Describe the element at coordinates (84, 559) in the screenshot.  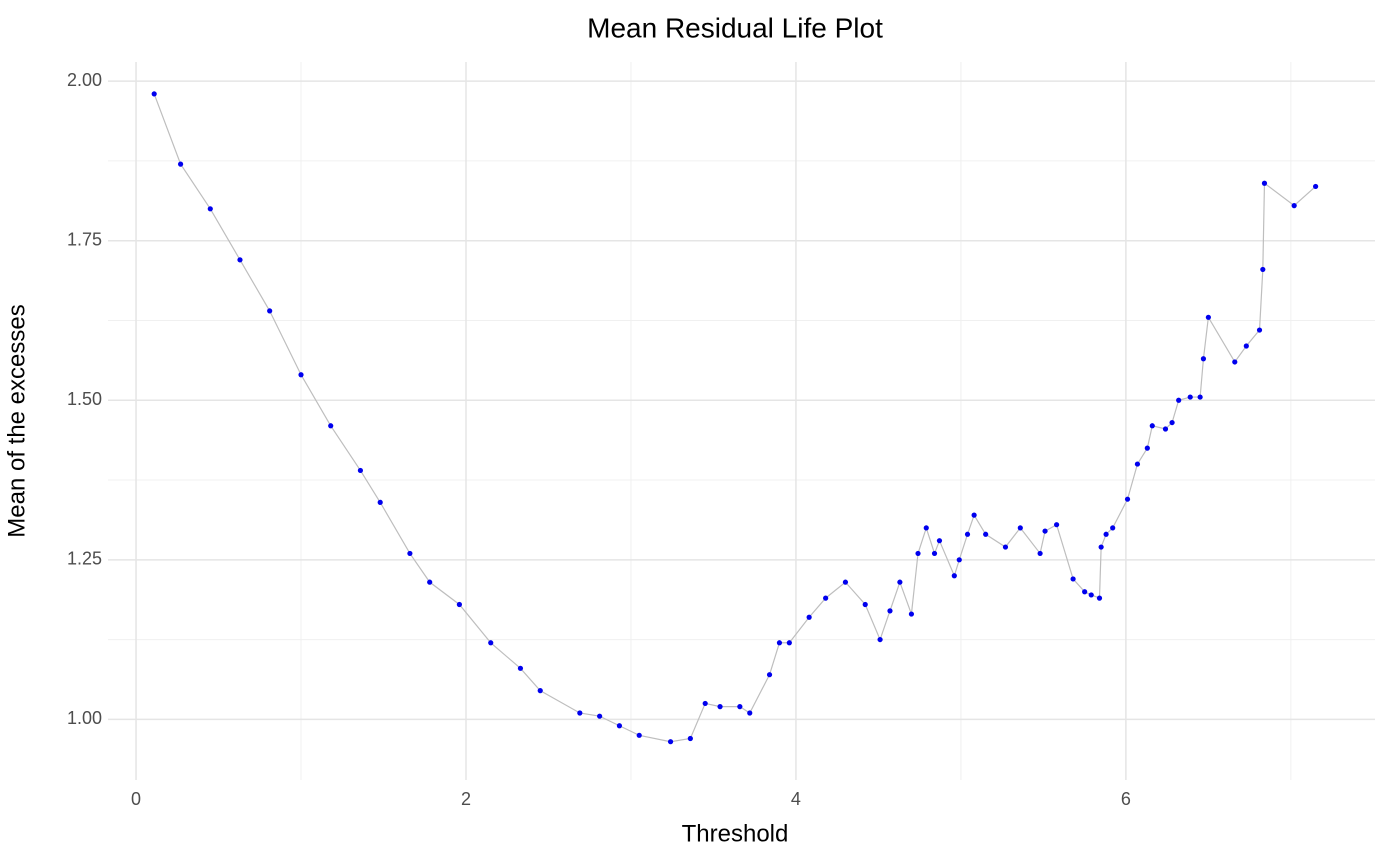
I see `y-tick-label: 1.25` at that location.